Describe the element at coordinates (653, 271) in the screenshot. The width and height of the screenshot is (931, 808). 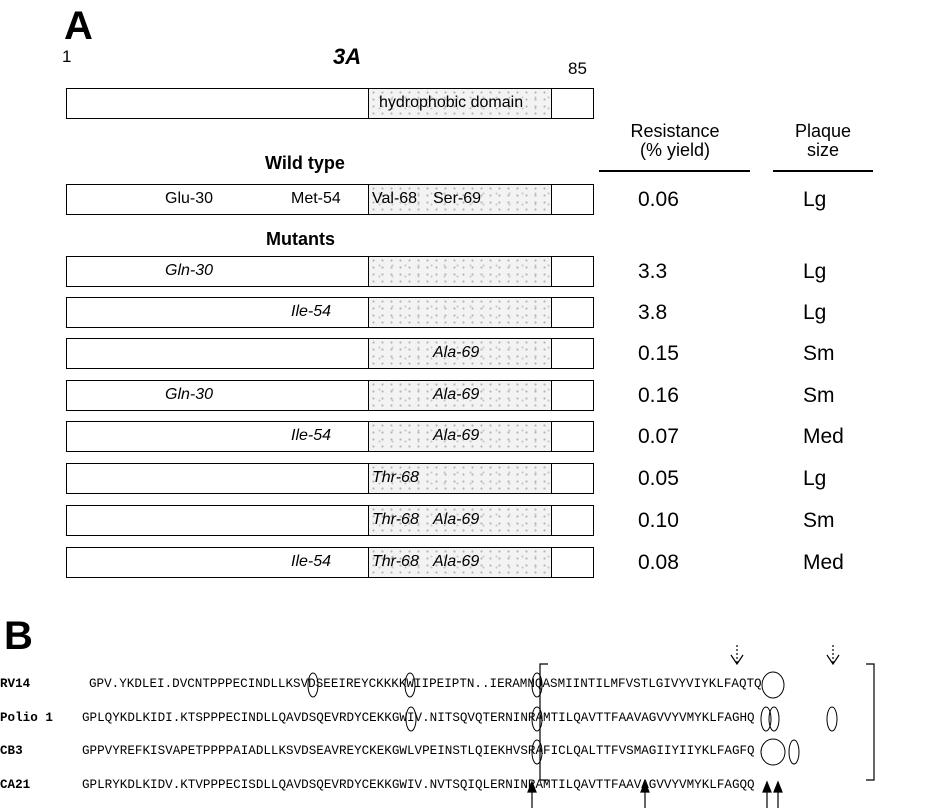
I see `resistance-value: 3.3` at that location.